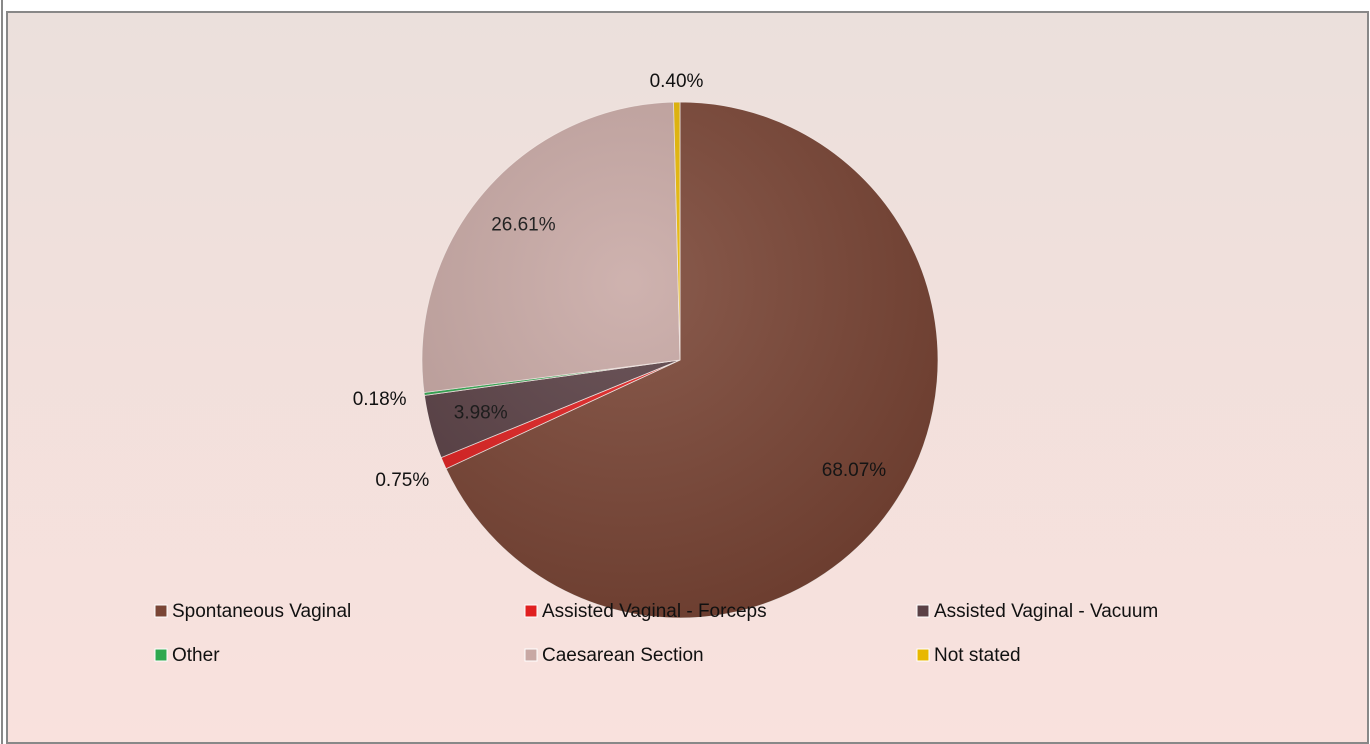 This screenshot has height=744, width=1370. What do you see at coordinates (977, 655) in the screenshot?
I see `legend-label: Not stated` at bounding box center [977, 655].